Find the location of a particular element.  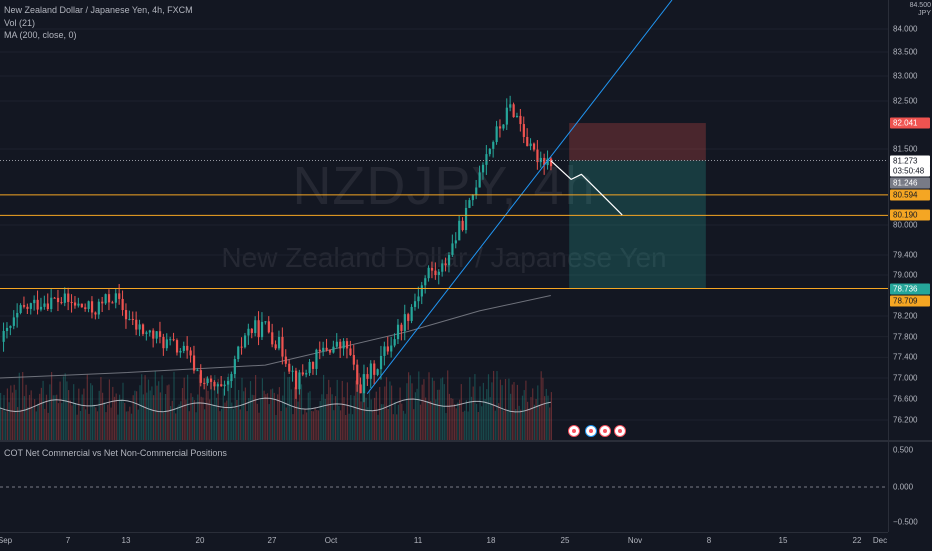

currency-label: 84.500 JPY is located at coordinates (920, 10).